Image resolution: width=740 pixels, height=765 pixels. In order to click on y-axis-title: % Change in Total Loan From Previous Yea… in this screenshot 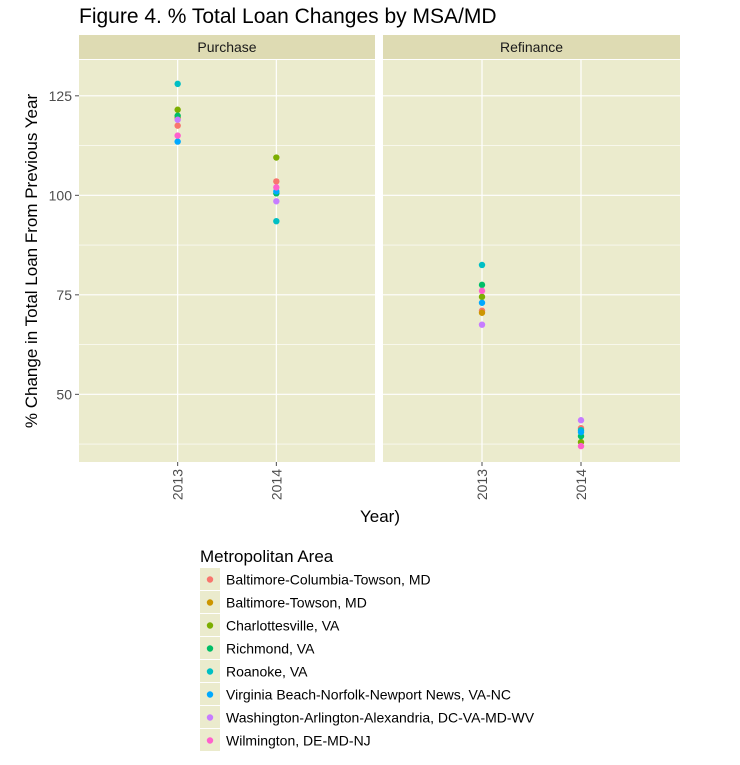, I will do `click(31, 261)`.